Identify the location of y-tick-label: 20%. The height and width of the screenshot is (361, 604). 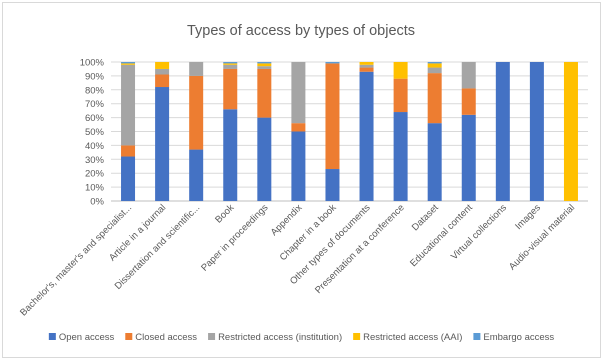
(95, 174).